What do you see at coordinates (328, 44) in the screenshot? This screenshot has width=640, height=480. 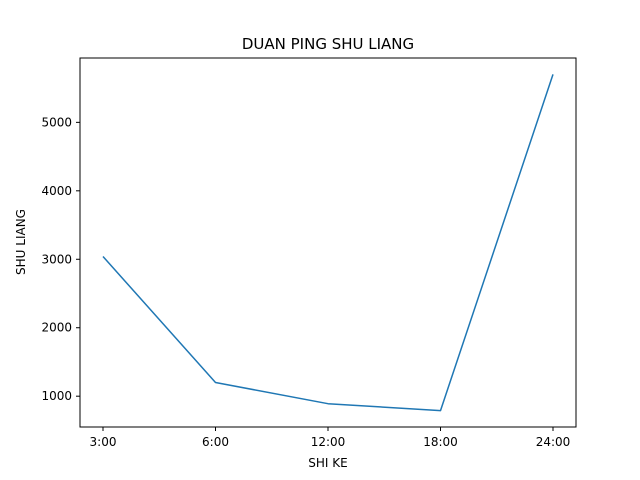 I see `chart-title: DUAN PING SHU LIANG` at bounding box center [328, 44].